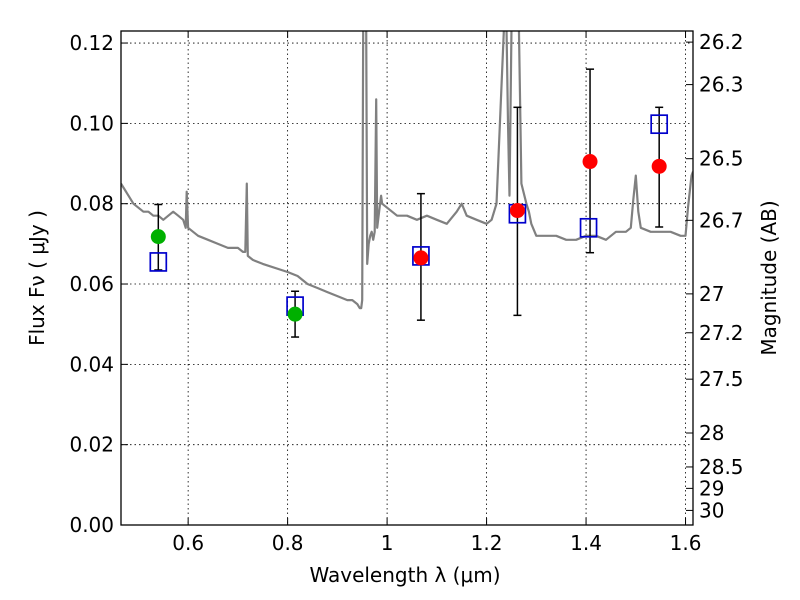 The image size is (800, 600). Describe the element at coordinates (288, 543) in the screenshot. I see `x-tick-label: 0.8` at that location.